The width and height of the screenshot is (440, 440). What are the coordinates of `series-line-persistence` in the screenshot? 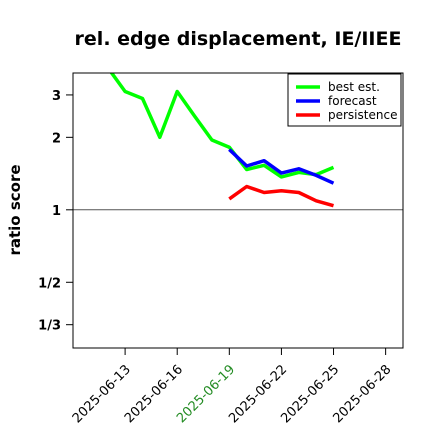 It's located at (281, 196).